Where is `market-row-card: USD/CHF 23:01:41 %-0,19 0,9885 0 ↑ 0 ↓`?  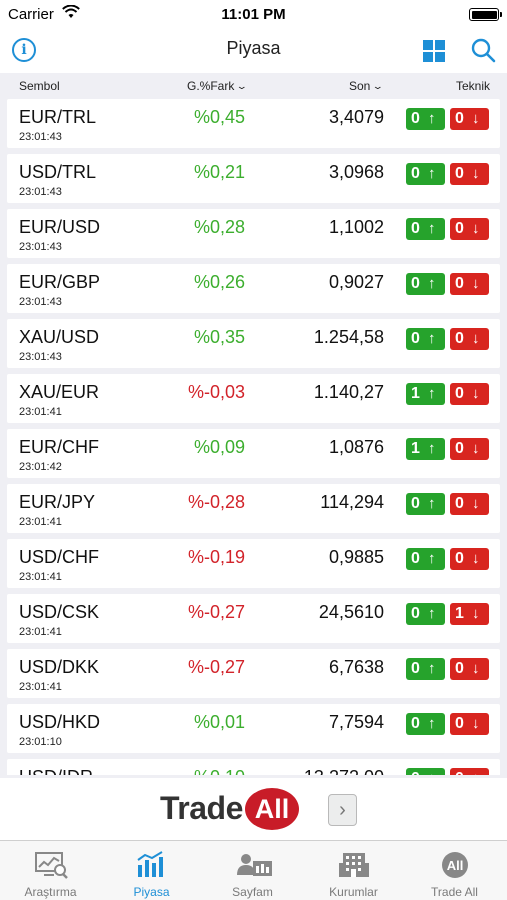
market-row-card: USD/CHF 23:01:41 %-0,19 0,9885 0 ↑ 0 ↓ is located at coordinates (253, 563).